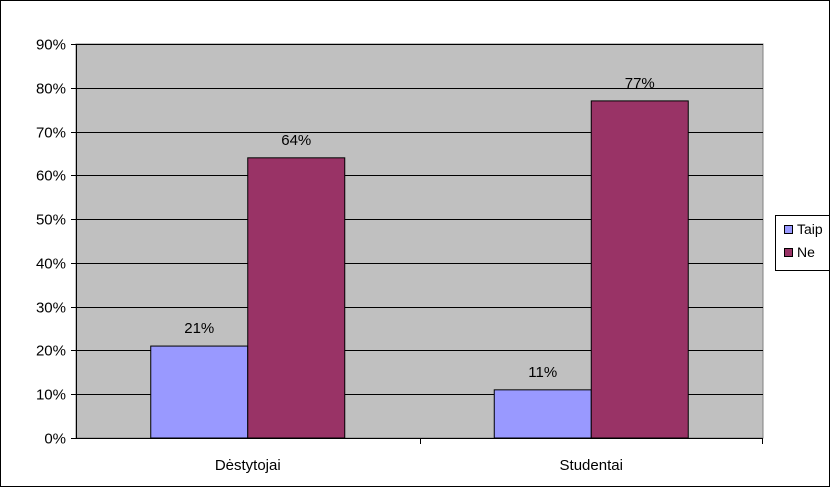 Image resolution: width=830 pixels, height=487 pixels. I want to click on y-tick-label: 90%, so click(51, 45).